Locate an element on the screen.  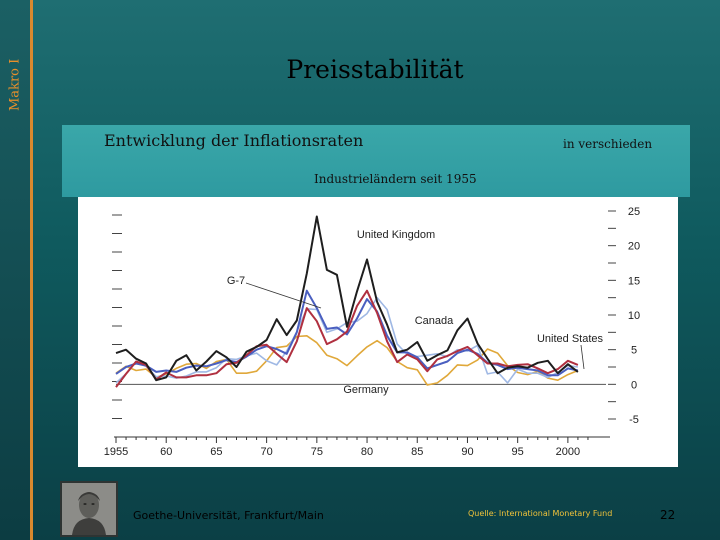
x-tick-label: 85 is located at coordinates (417, 452).